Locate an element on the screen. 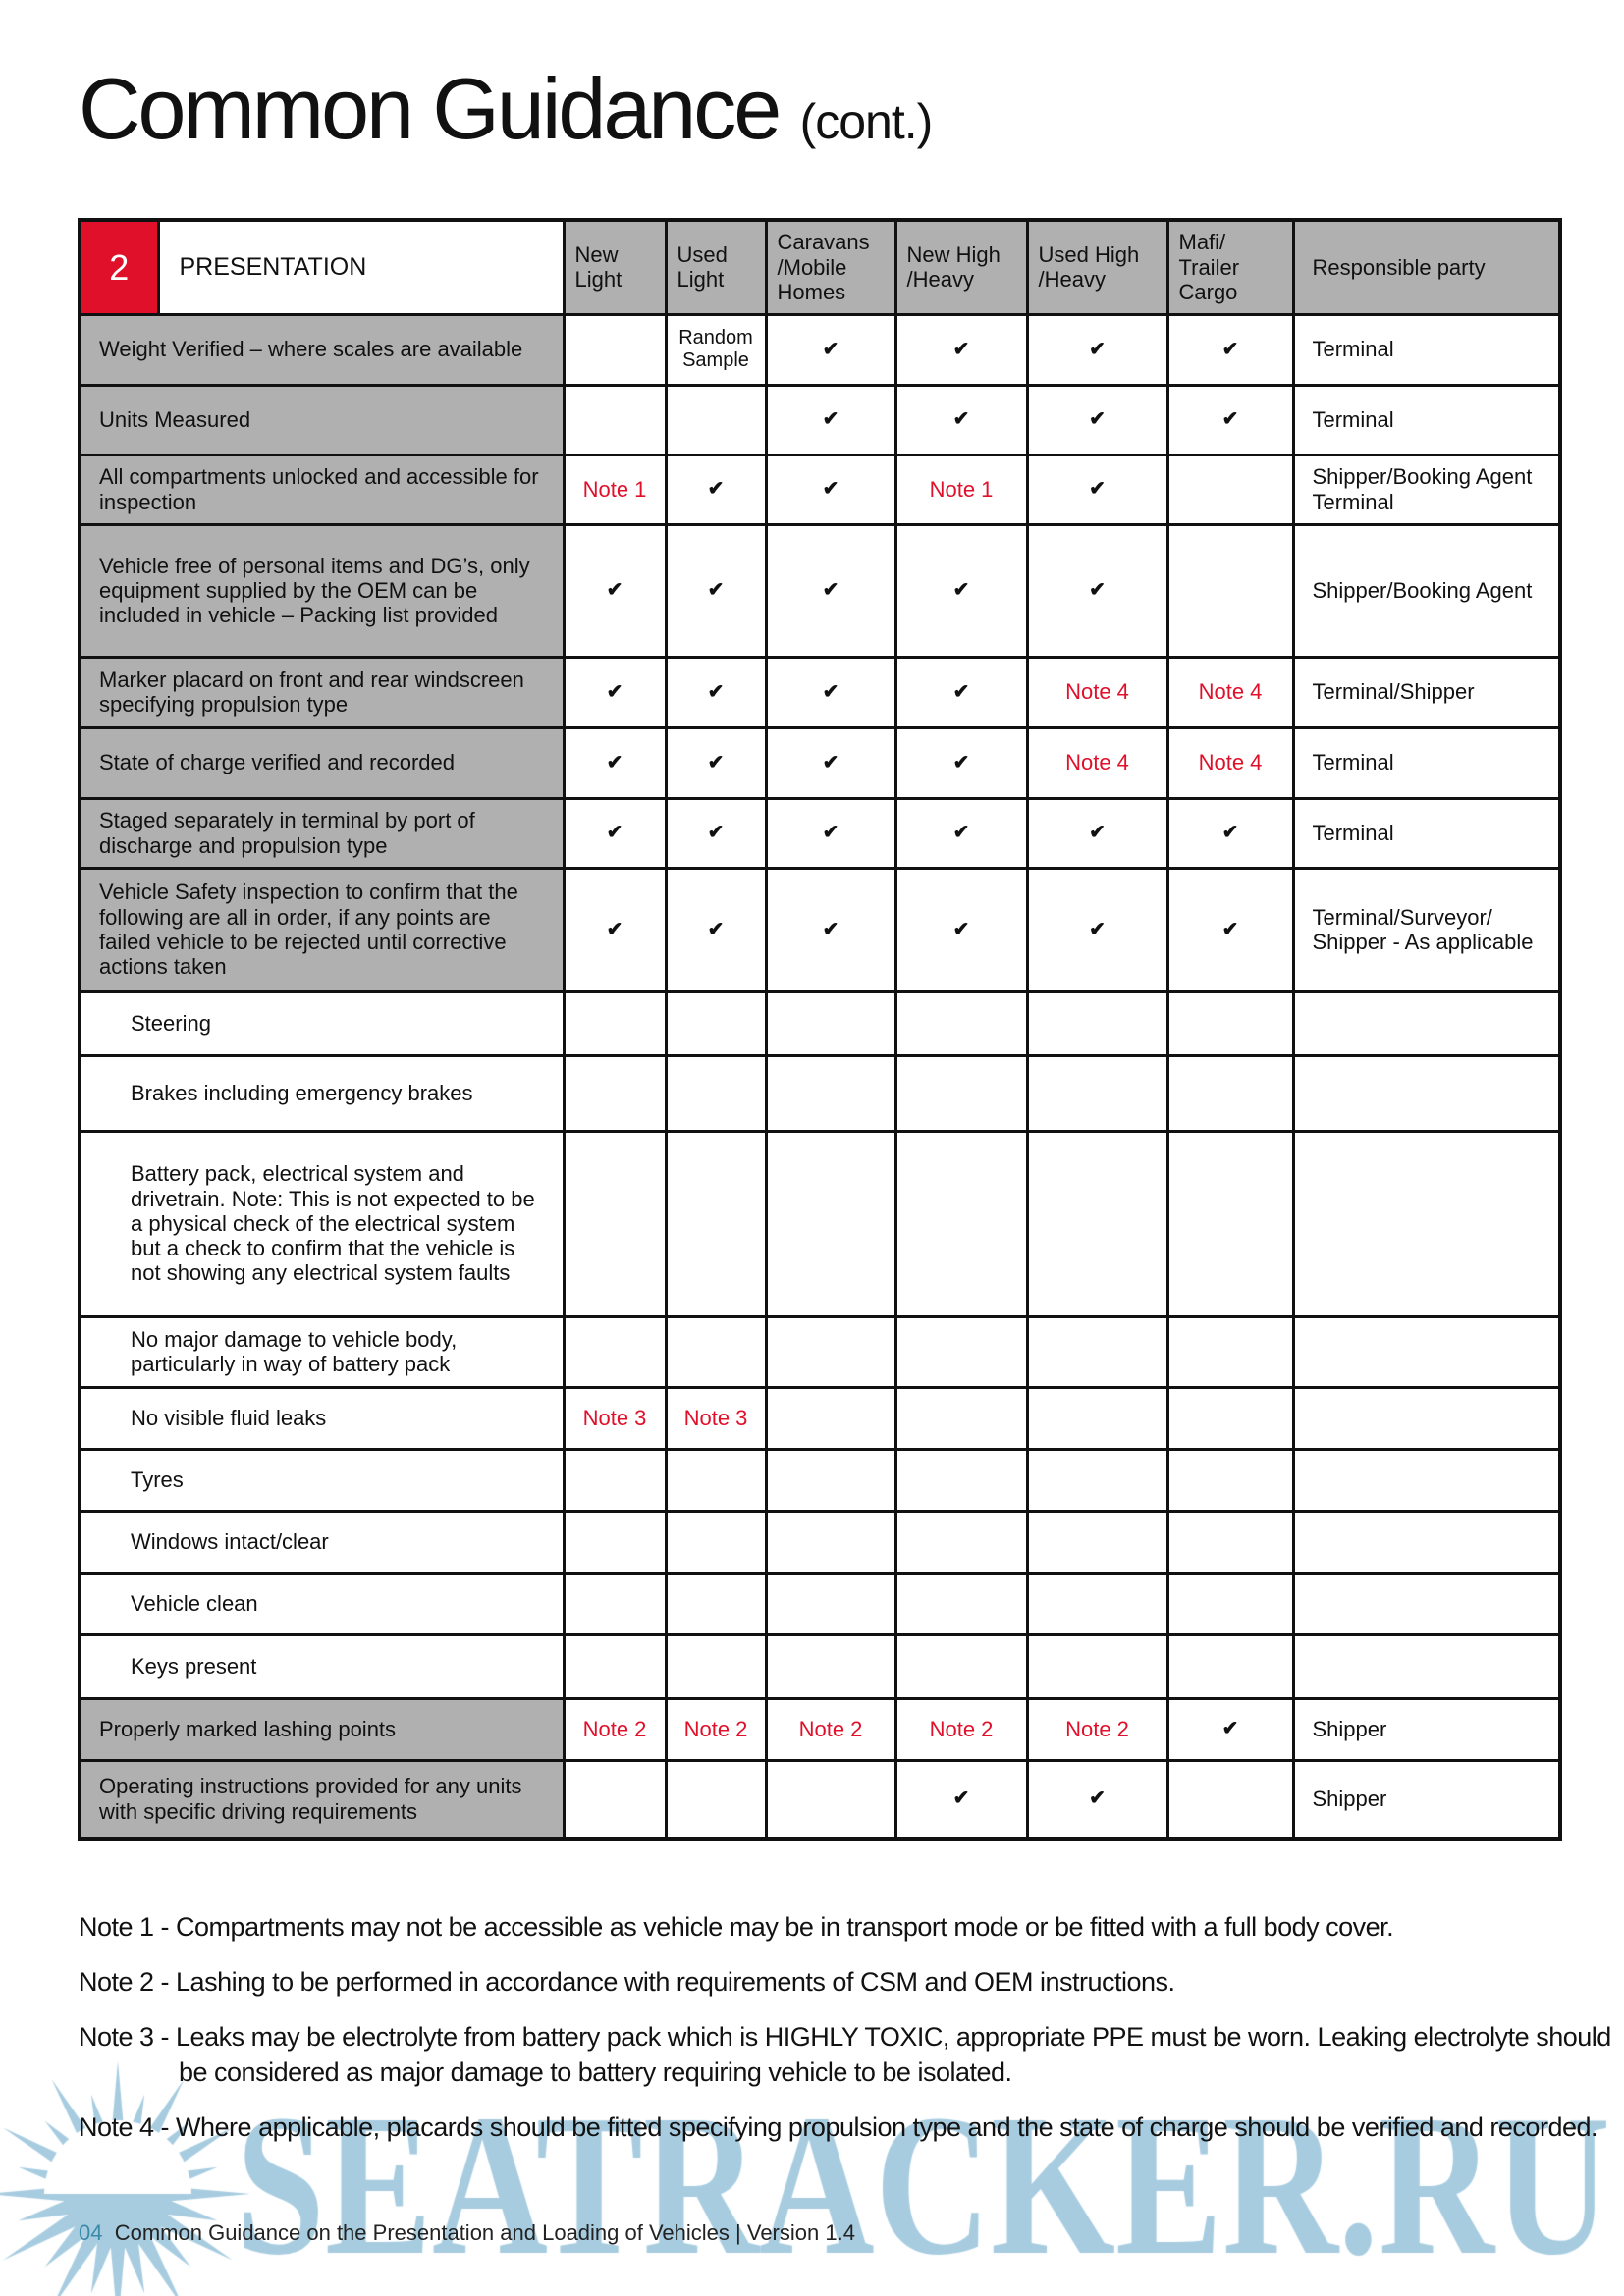 The image size is (1624, 2296). table-row: Units Measured ✔ ✔ ✔ ✔ Terminal is located at coordinates (820, 420).